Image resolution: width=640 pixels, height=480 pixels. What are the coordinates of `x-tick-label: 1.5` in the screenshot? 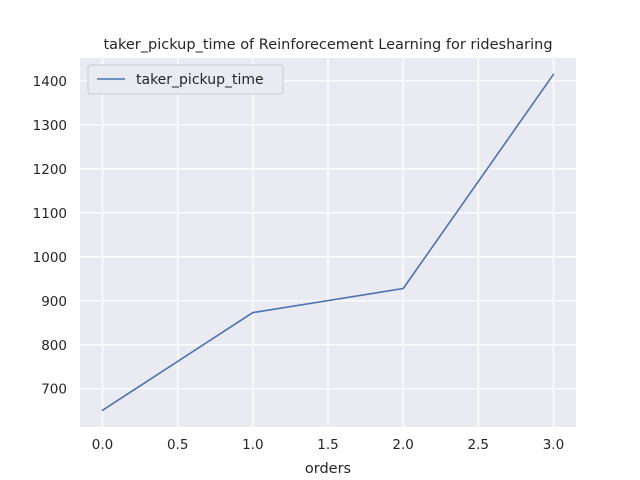 It's located at (327, 445).